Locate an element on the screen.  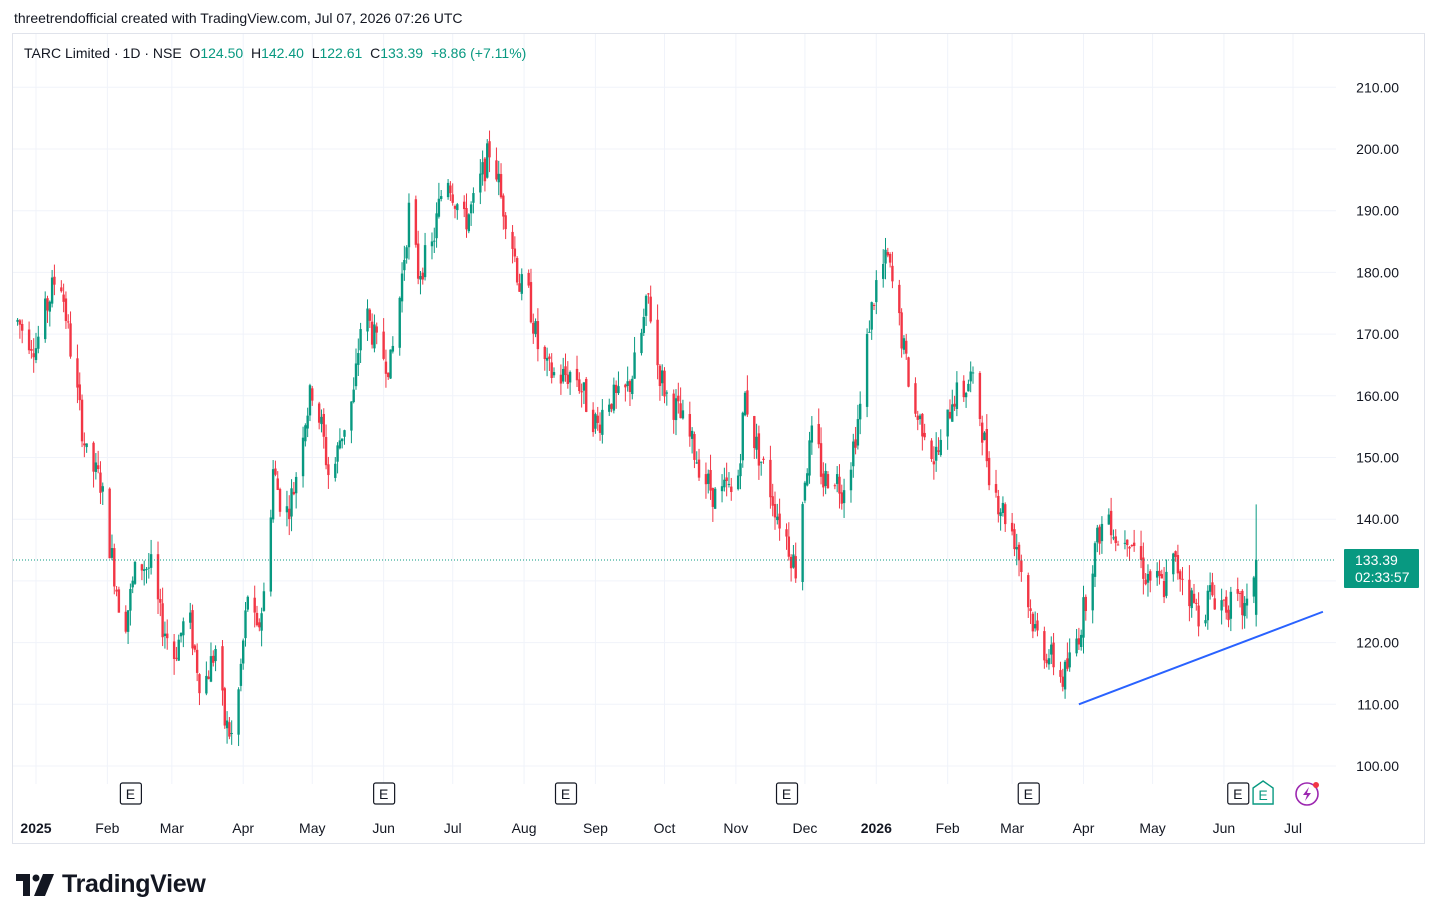
x-tick-label: Feb is located at coordinates (107, 828).